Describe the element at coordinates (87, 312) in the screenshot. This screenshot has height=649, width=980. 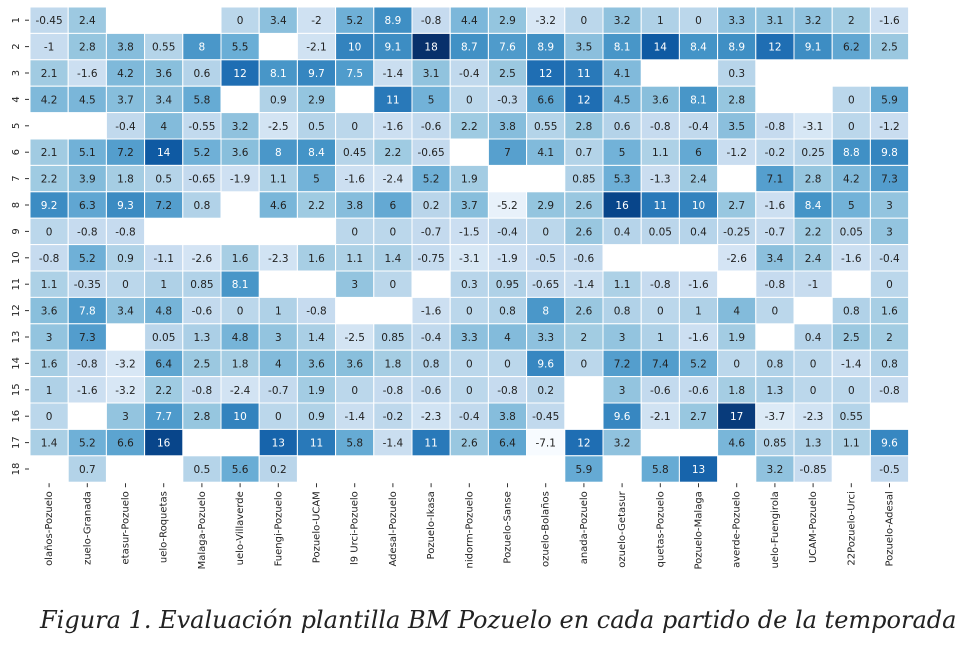
I see `cell-value-label: 7.8` at that location.